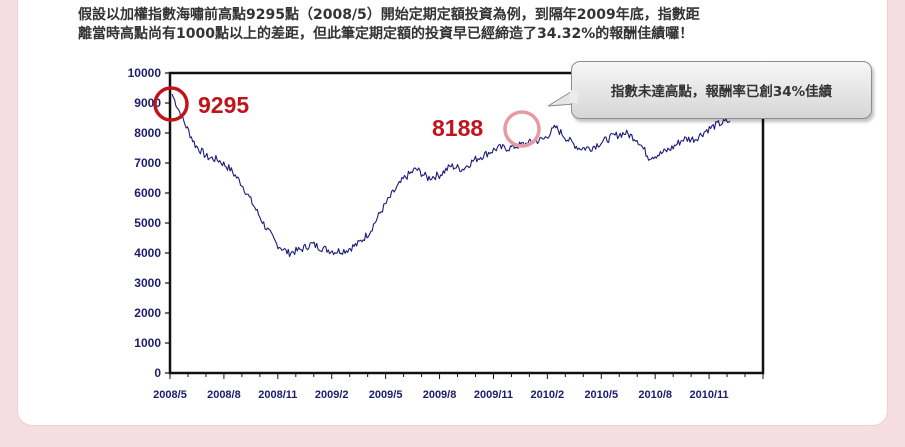  I want to click on x-tick-label: 2009/8, so click(440, 395).